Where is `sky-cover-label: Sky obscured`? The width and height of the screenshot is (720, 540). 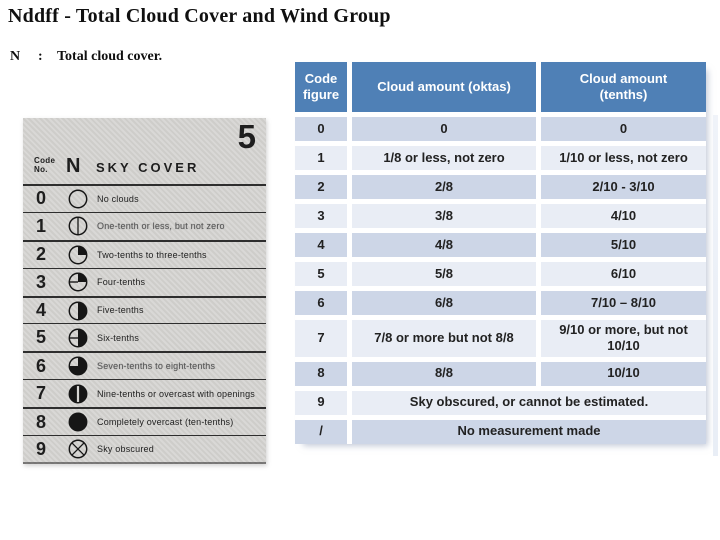
sky-cover-label: Sky obscured is located at coordinates (125, 449).